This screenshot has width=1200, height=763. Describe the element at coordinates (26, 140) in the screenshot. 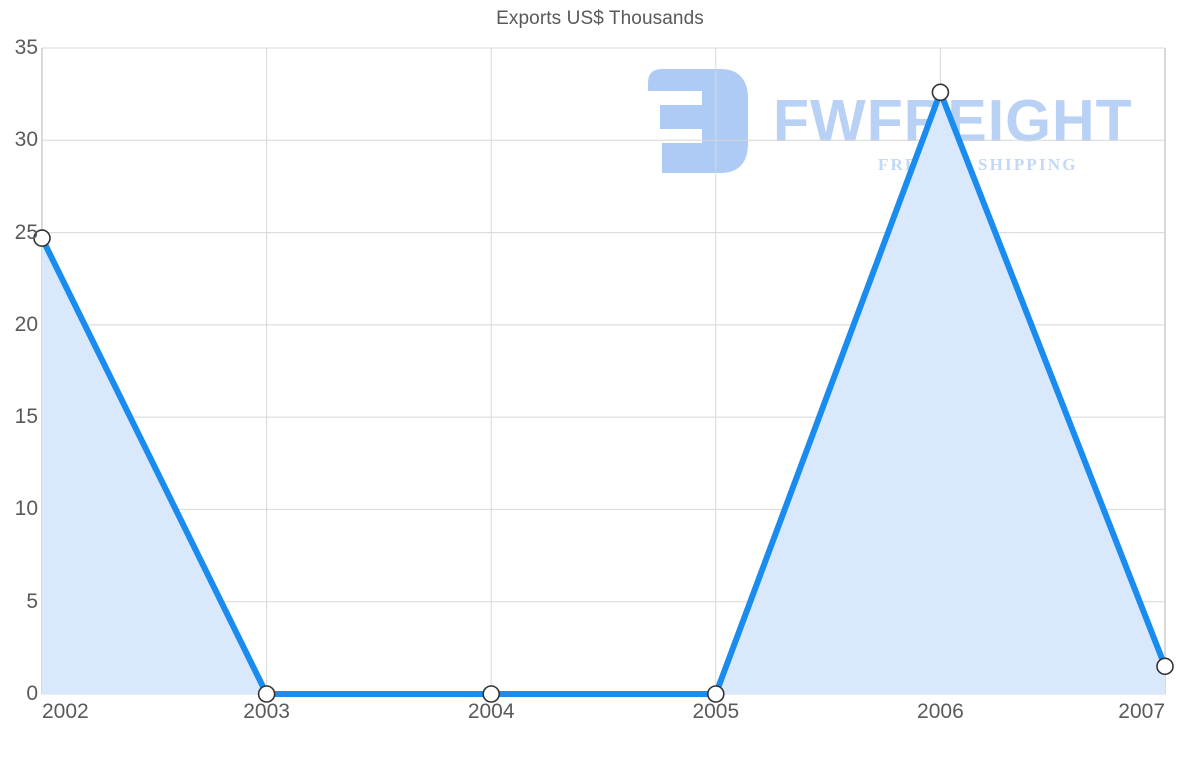

I see `y-axis-tick-label: 30` at that location.